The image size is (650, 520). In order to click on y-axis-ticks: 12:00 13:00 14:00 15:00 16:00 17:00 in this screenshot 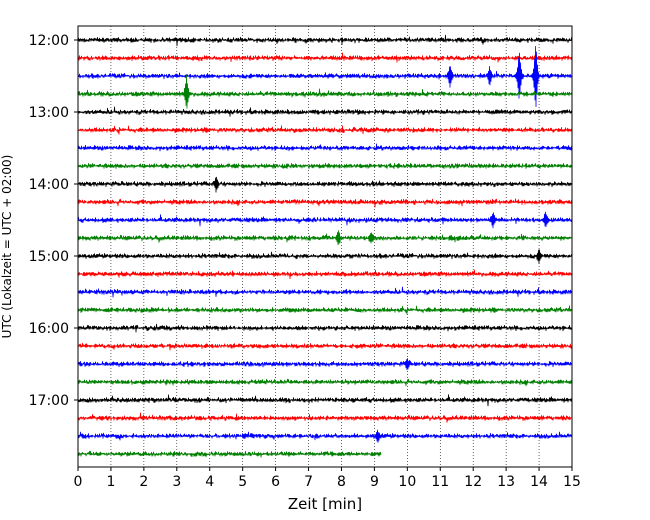, I will do `click(53, 221)`.